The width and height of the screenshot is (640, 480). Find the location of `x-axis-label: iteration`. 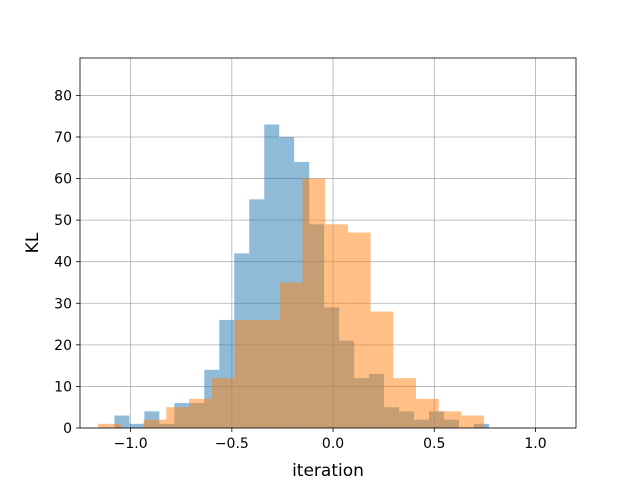

x-axis-label: iteration is located at coordinates (328, 470).